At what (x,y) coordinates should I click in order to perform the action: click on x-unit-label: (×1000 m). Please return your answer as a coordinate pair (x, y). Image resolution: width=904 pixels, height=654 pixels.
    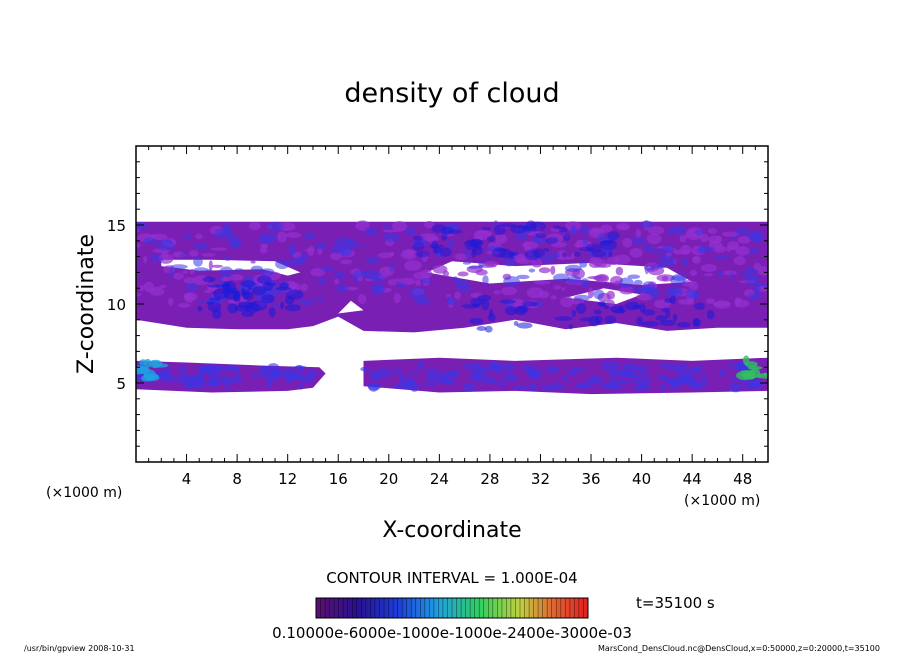
    Looking at the image, I should click on (722, 501).